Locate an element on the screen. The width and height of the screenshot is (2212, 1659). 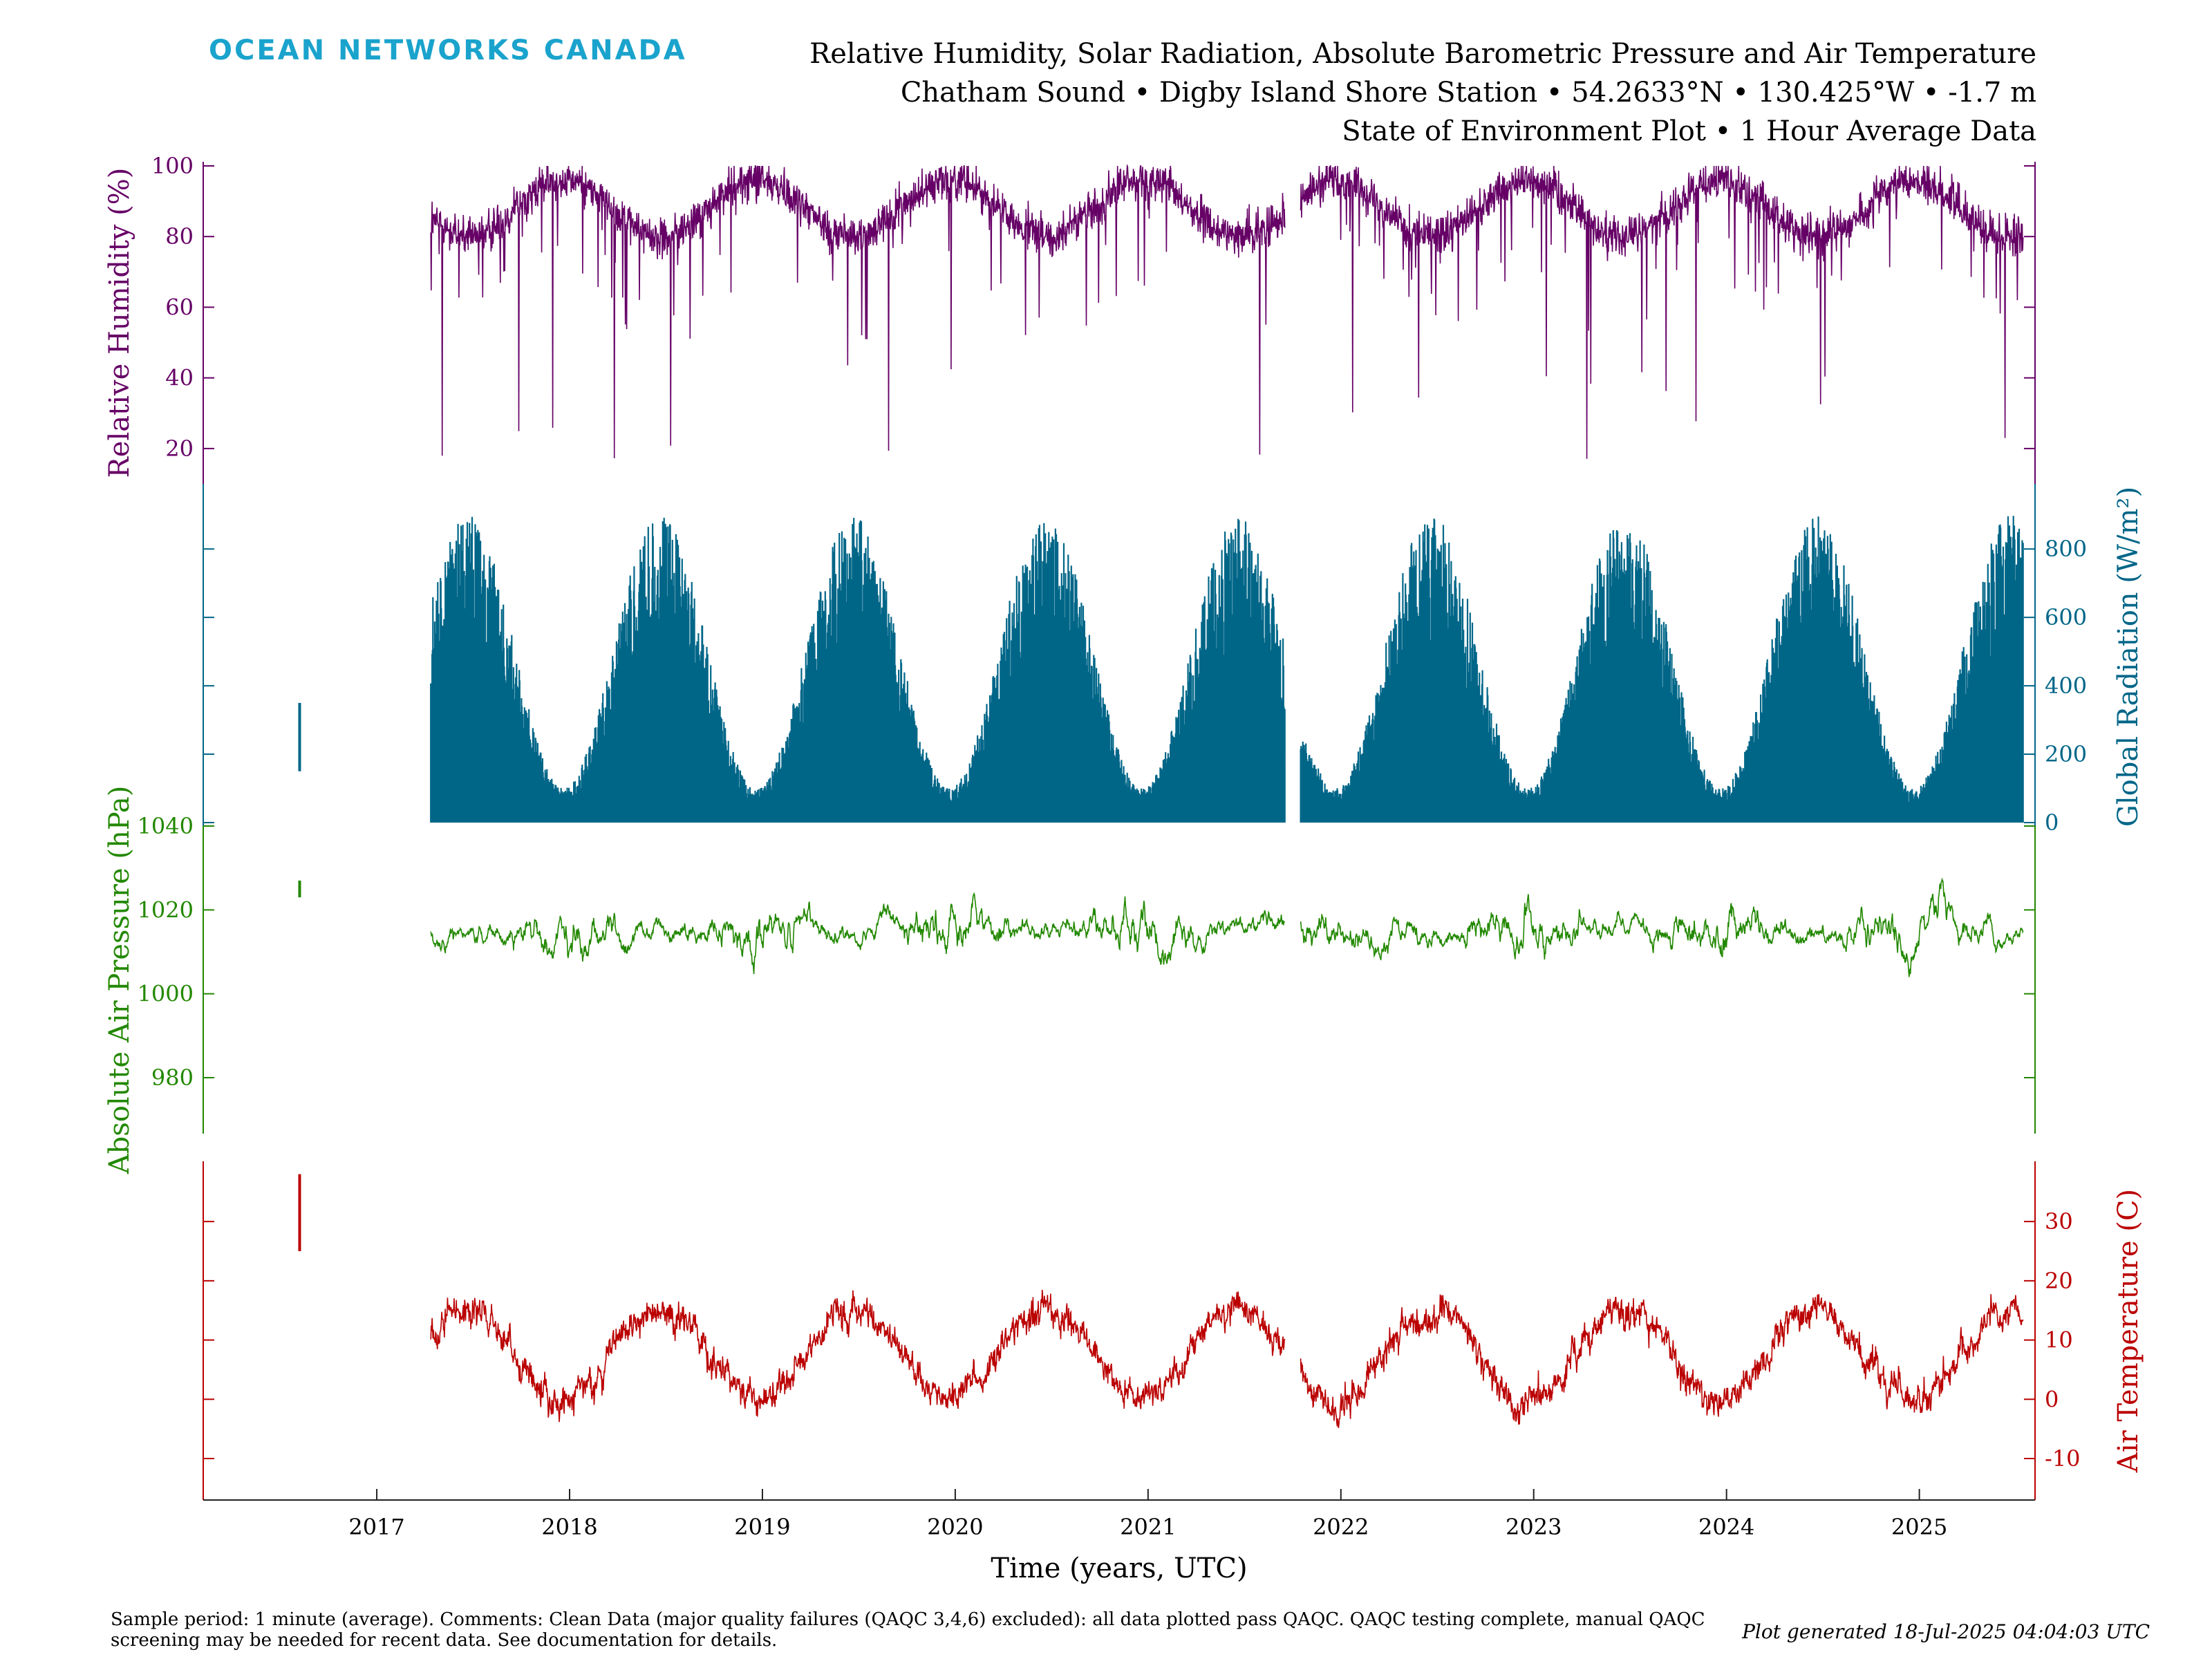
x-tick-label: 2017 is located at coordinates (376, 1527).